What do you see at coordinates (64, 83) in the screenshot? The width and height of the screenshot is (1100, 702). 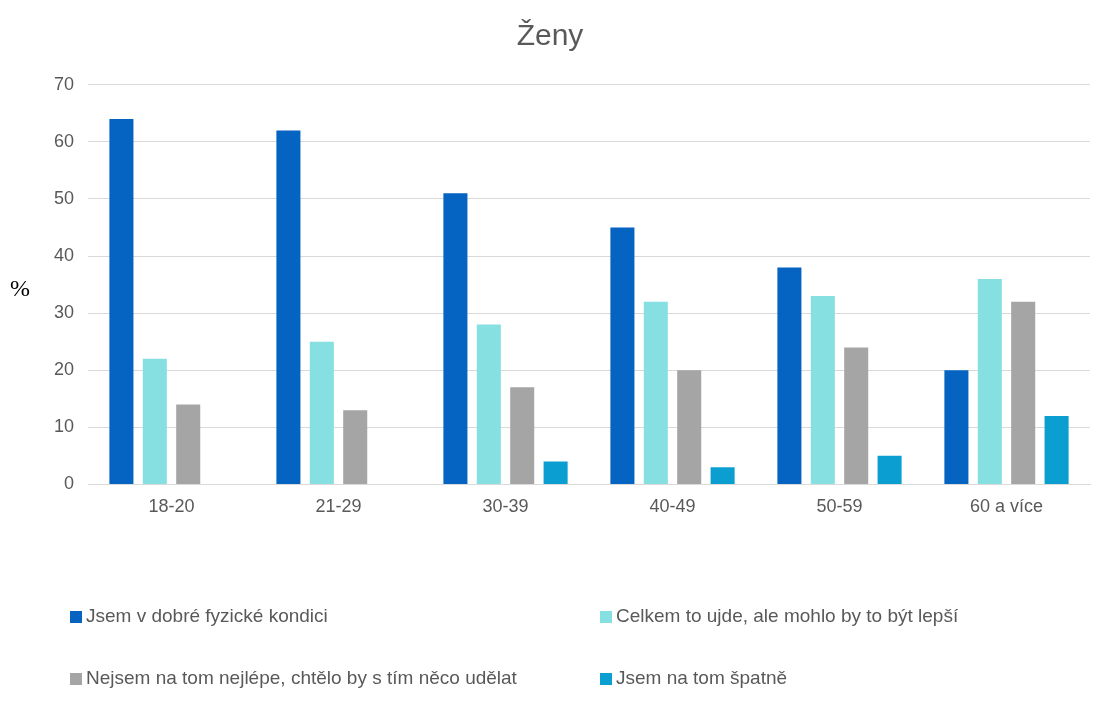 I see `y-tick-label: 70` at bounding box center [64, 83].